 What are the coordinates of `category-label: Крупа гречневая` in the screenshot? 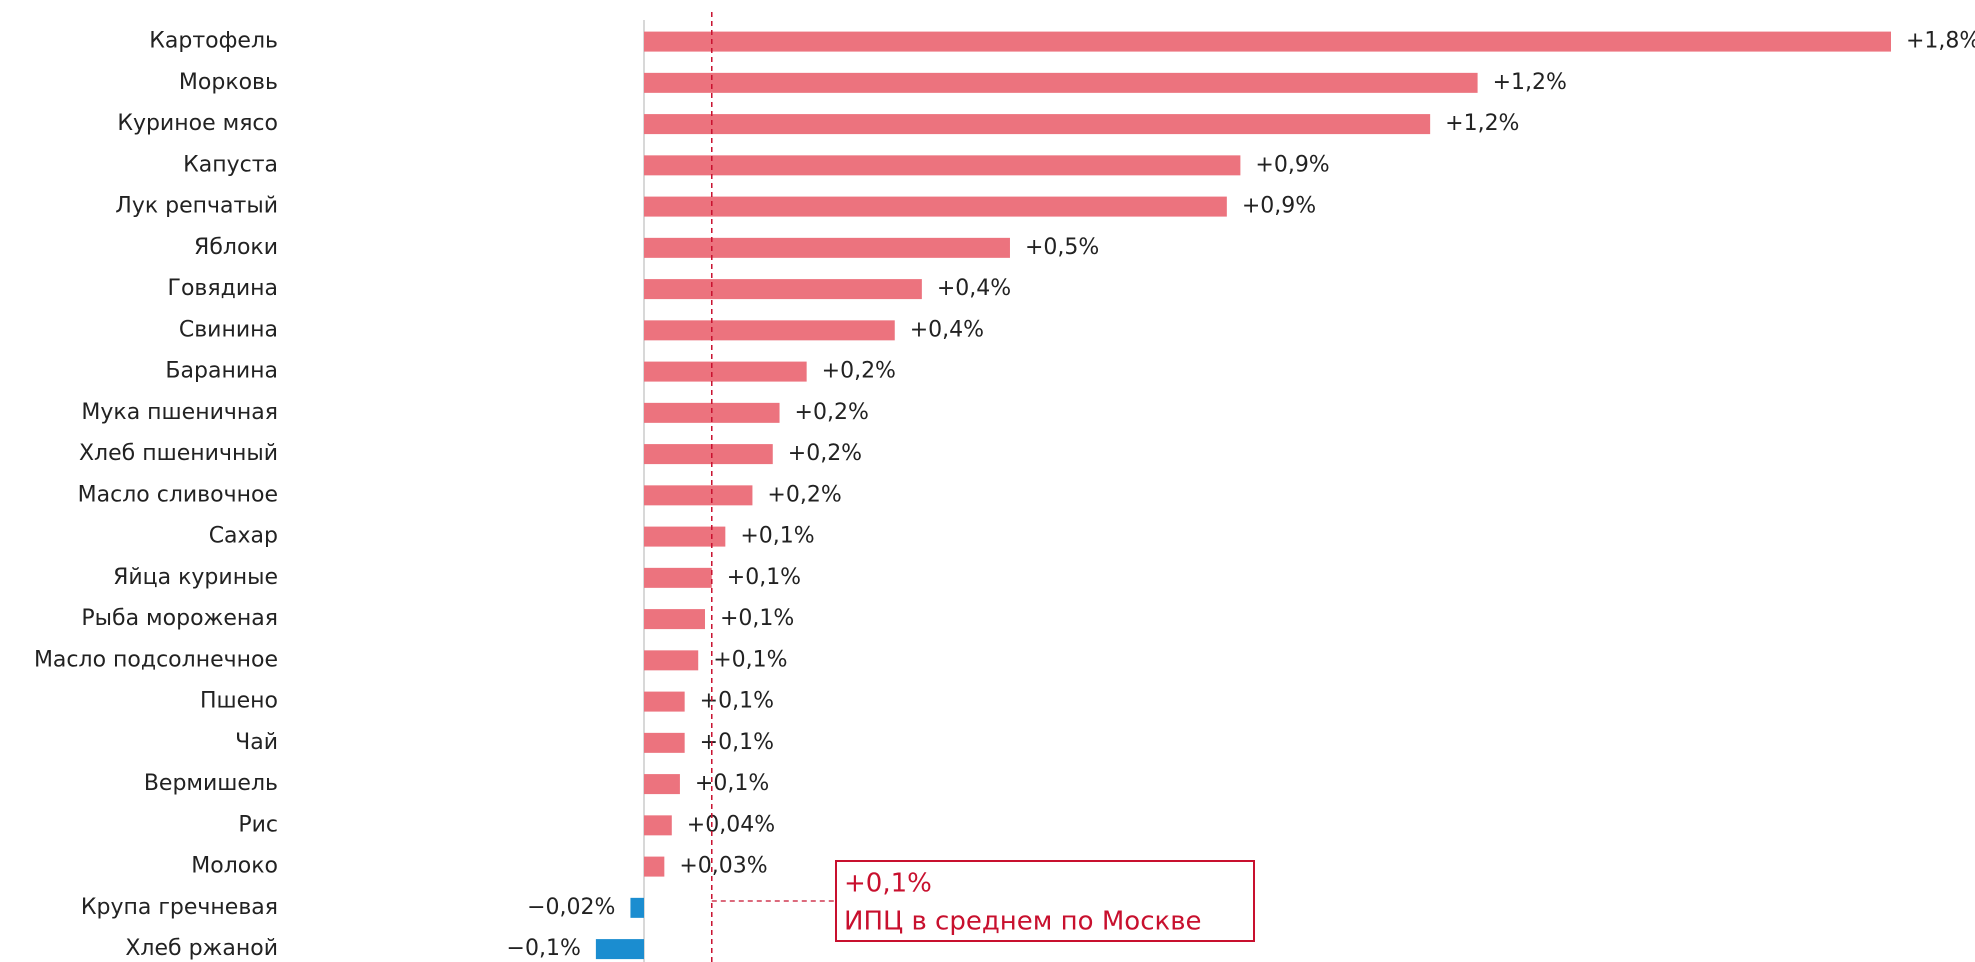 It's located at (179, 907).